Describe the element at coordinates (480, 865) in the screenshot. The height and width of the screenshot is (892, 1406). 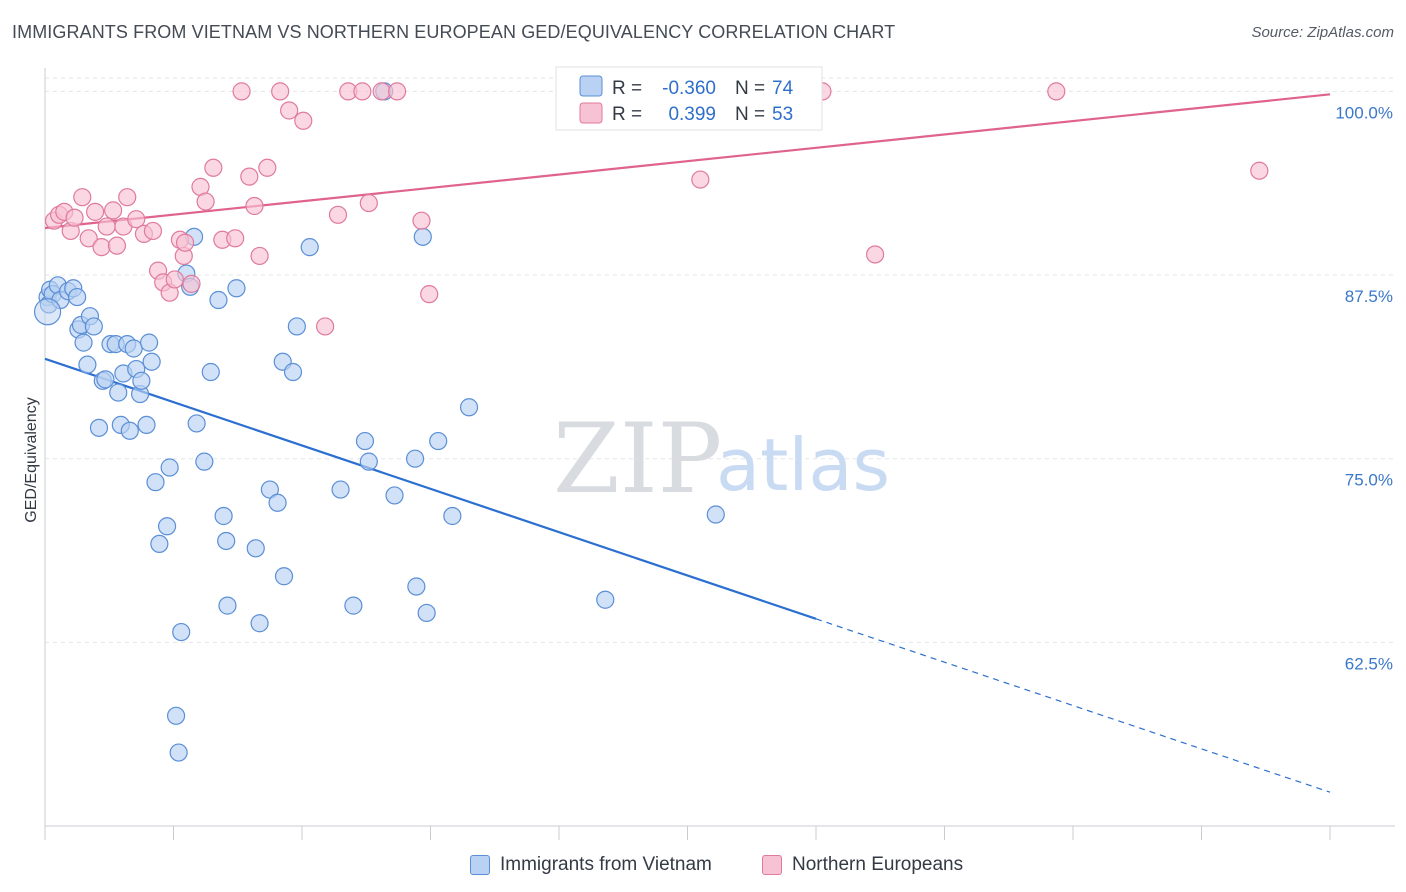
I see `legend-swatch-vietnam` at that location.